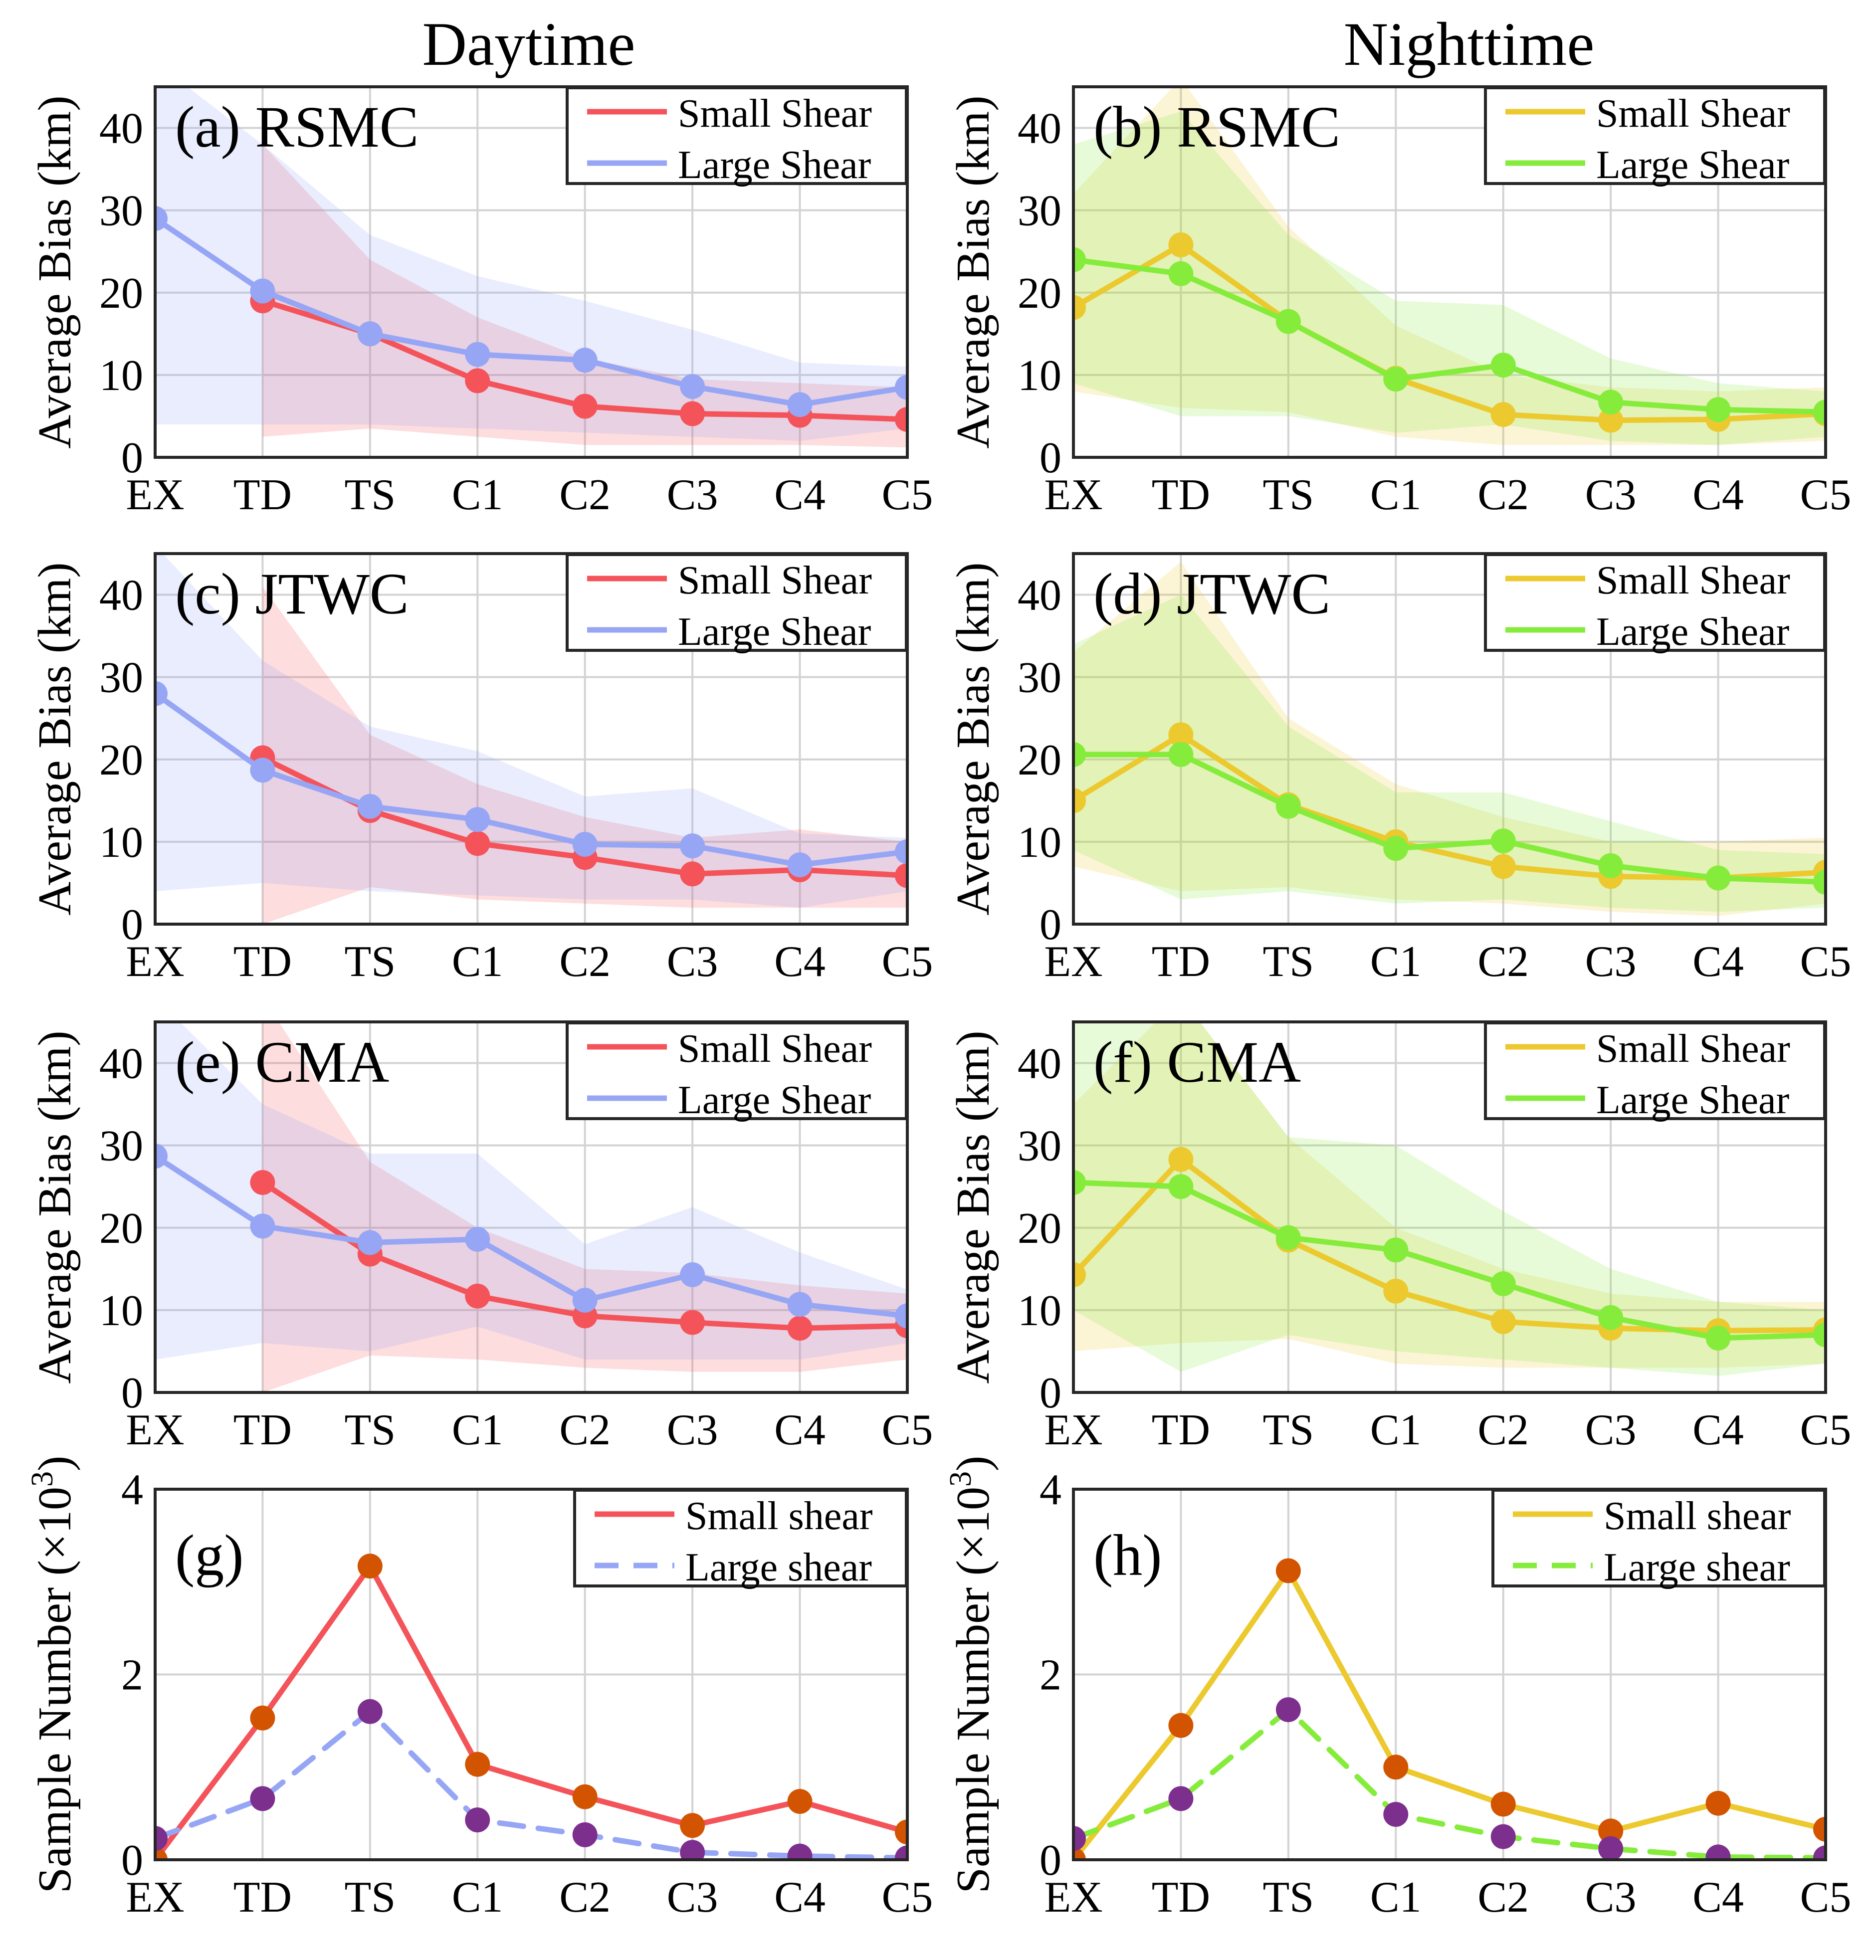 The width and height of the screenshot is (1876, 1960). I want to click on chart-e-title: (e) CMA, so click(282, 1062).